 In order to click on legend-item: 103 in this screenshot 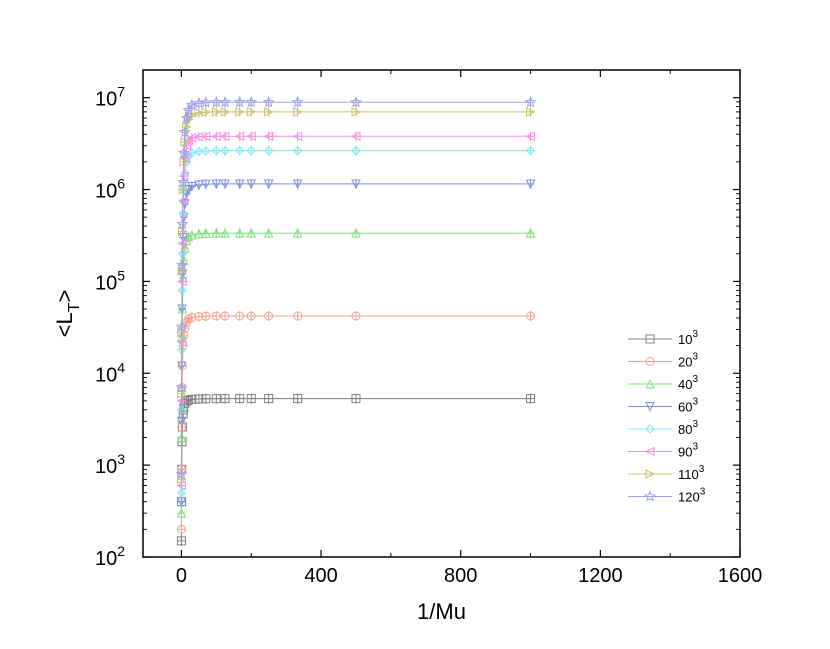, I will do `click(663, 338)`.